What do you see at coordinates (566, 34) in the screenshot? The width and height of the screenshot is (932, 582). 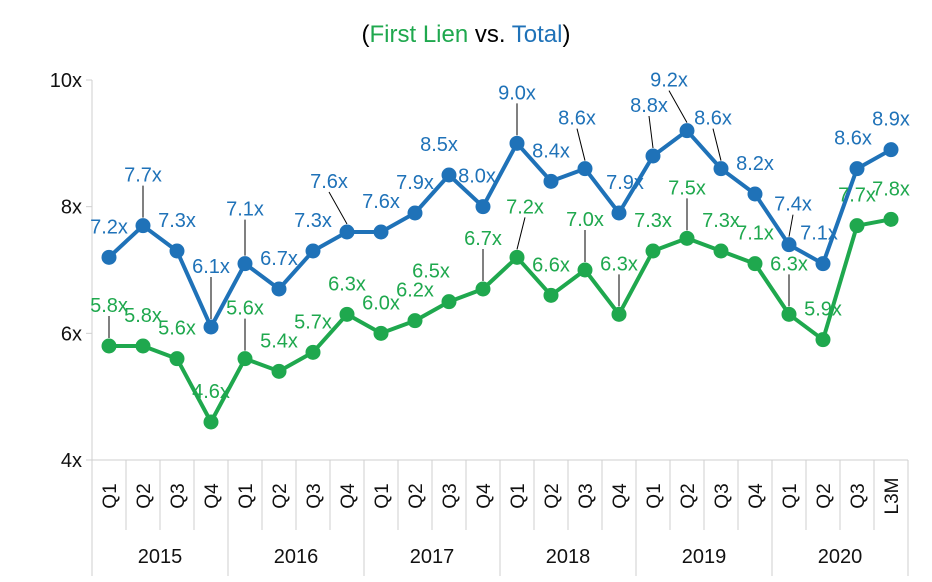 I see `title-part: )` at bounding box center [566, 34].